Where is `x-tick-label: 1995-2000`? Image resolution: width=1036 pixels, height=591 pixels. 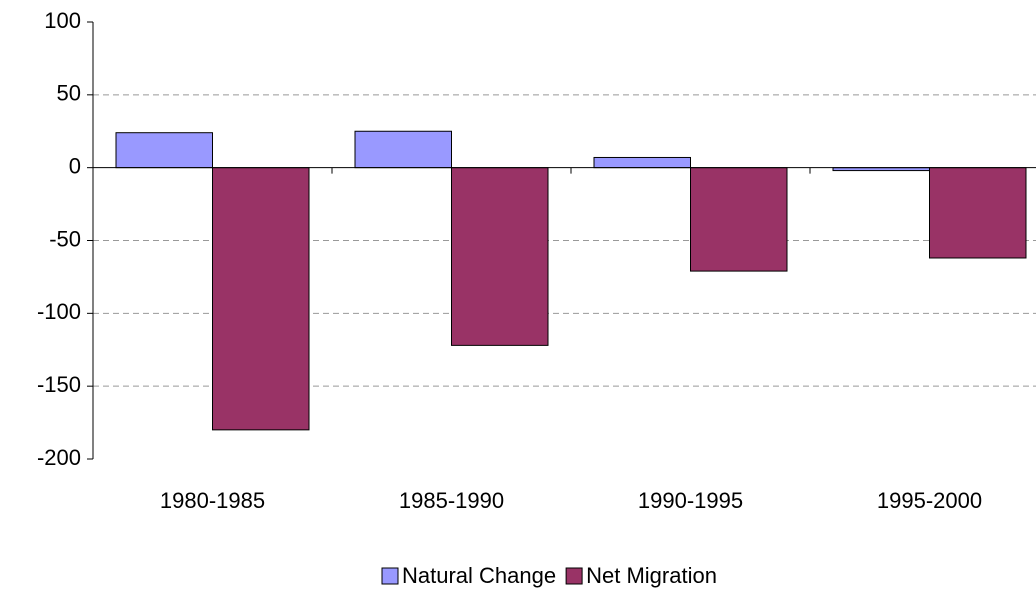
x-tick-label: 1995-2000 is located at coordinates (929, 500).